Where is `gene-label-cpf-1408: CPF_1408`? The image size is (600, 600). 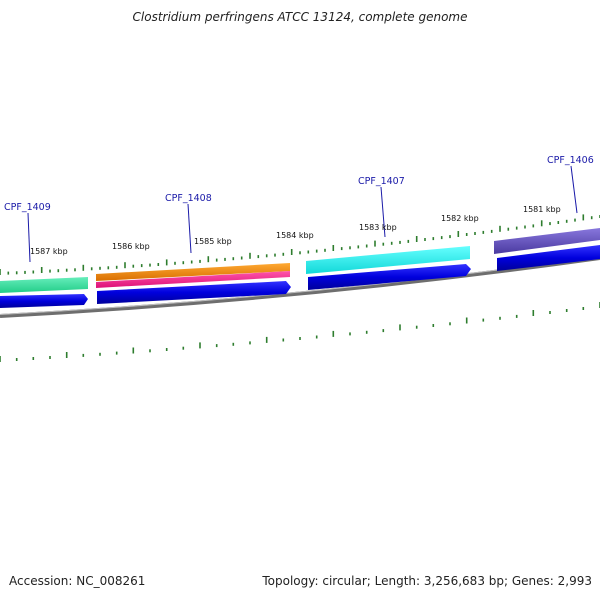
gene-label-cpf-1408: CPF_1408 is located at coordinates (188, 198).